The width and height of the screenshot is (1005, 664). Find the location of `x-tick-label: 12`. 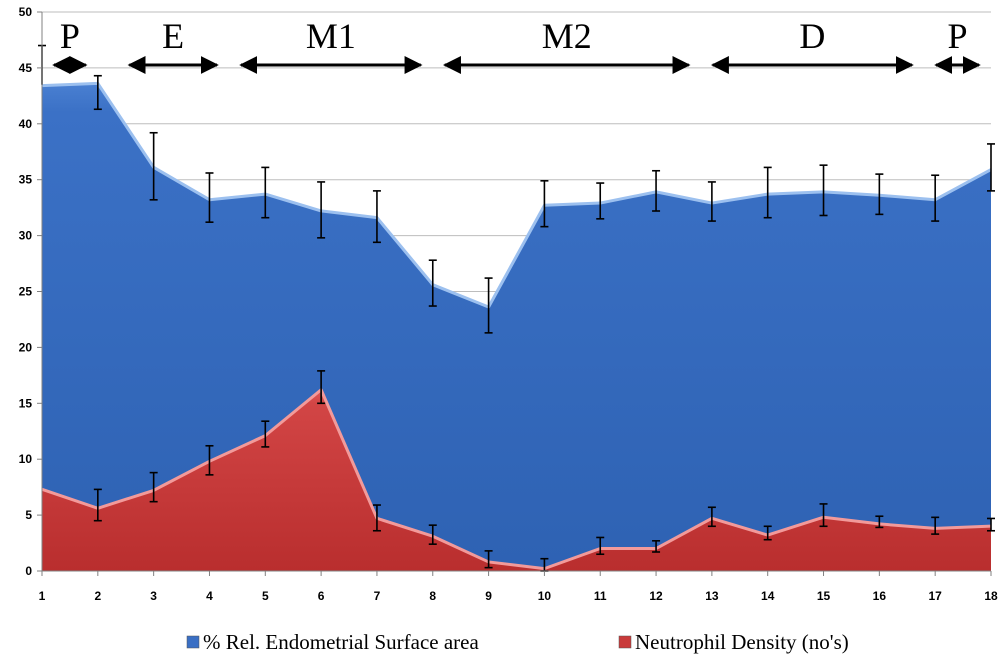

x-tick-label: 12 is located at coordinates (656, 596).